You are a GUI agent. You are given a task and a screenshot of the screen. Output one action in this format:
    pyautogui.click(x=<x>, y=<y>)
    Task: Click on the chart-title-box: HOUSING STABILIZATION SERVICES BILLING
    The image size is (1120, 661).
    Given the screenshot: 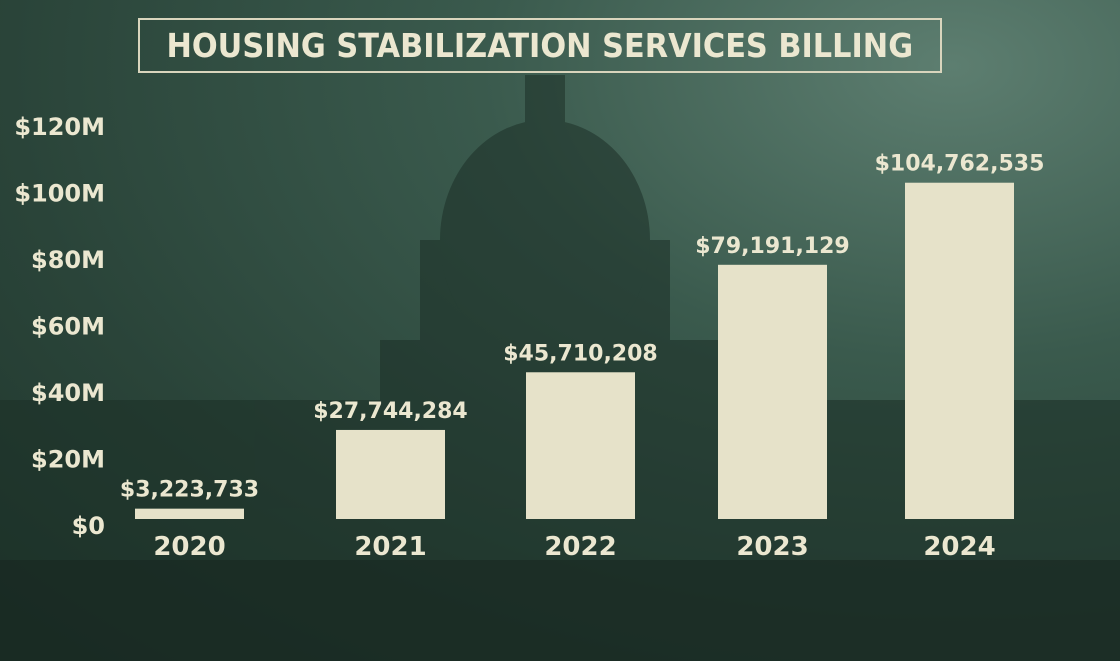 What is the action you would take?
    pyautogui.click(x=540, y=45)
    